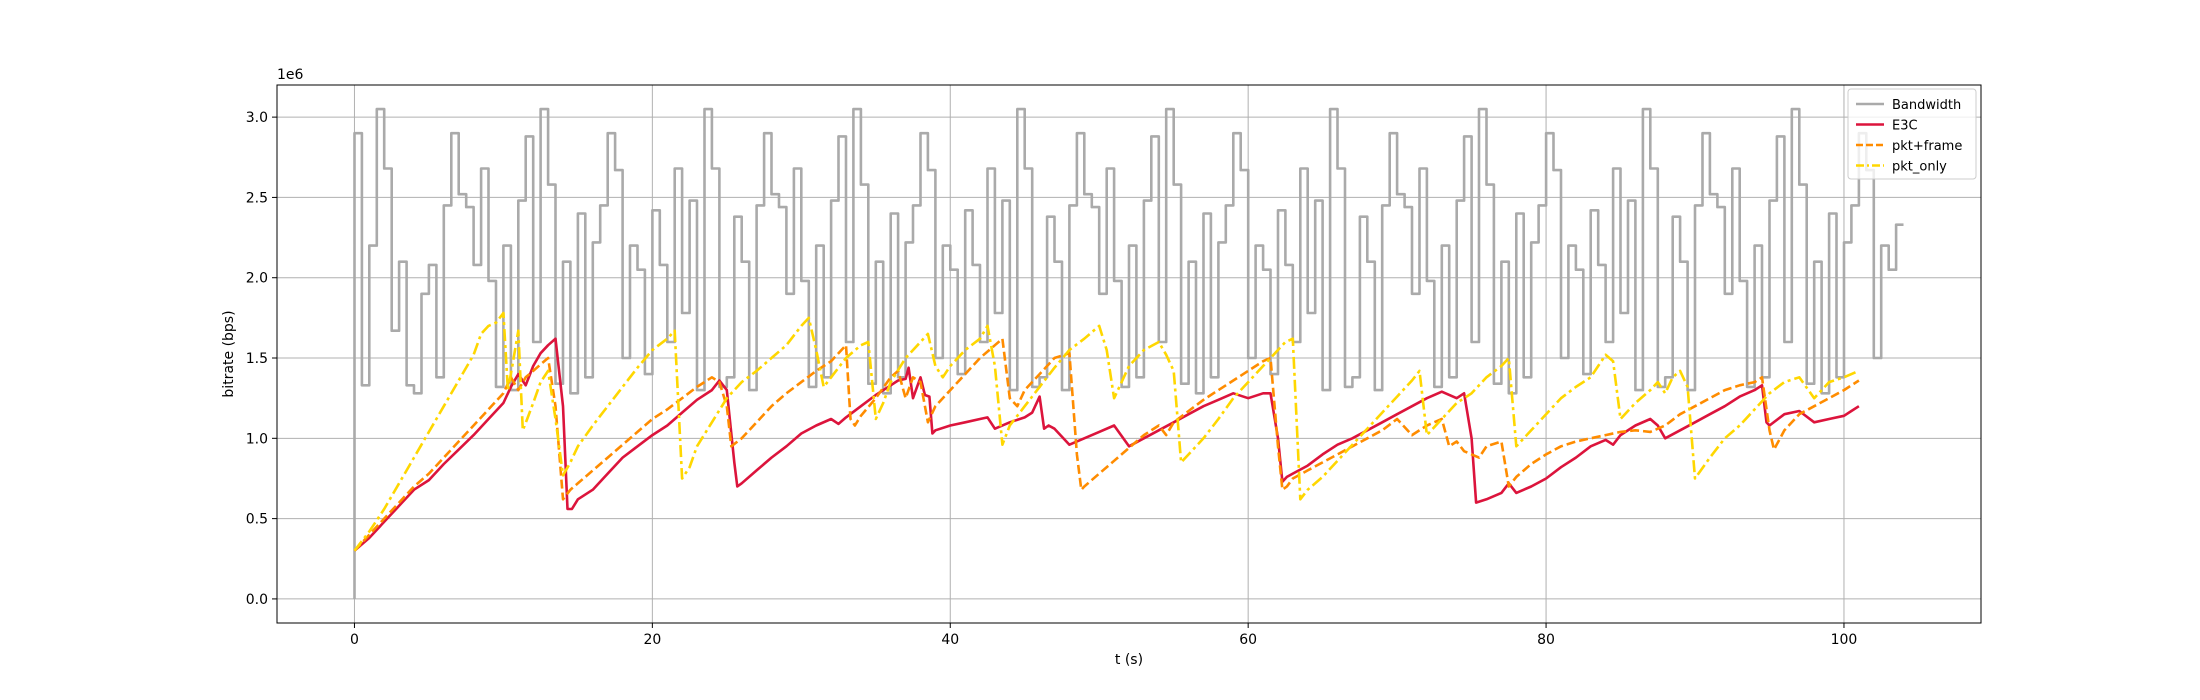 The image size is (2200, 700). I want to click on legend-label: pkt_only, so click(1919, 167).